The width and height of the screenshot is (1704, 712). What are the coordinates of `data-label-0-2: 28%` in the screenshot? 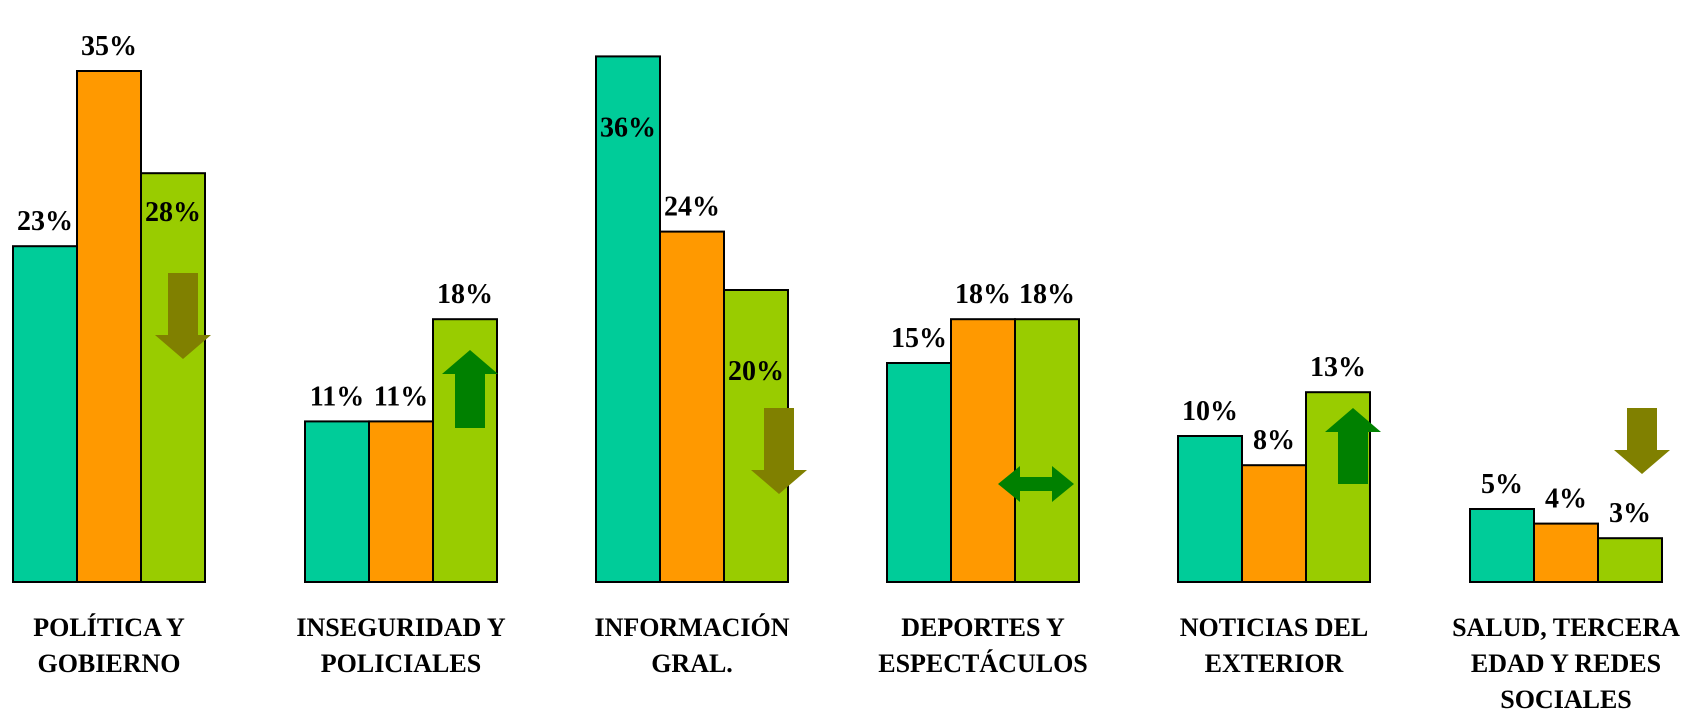 It's located at (173, 212).